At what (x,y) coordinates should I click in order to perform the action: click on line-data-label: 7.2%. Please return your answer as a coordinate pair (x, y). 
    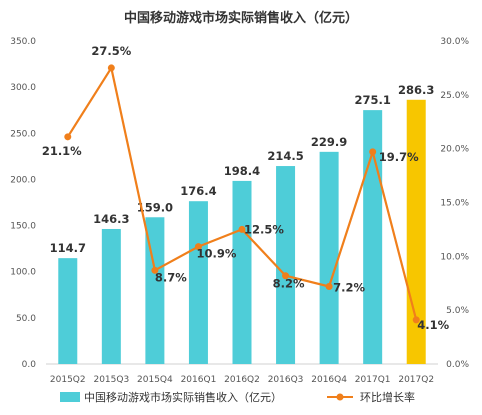
    Looking at the image, I should click on (349, 287).